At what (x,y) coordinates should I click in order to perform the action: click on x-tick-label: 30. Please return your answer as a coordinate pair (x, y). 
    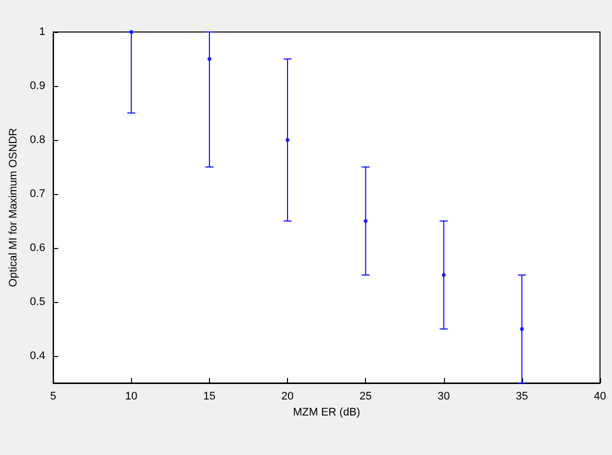
    Looking at the image, I should click on (444, 396).